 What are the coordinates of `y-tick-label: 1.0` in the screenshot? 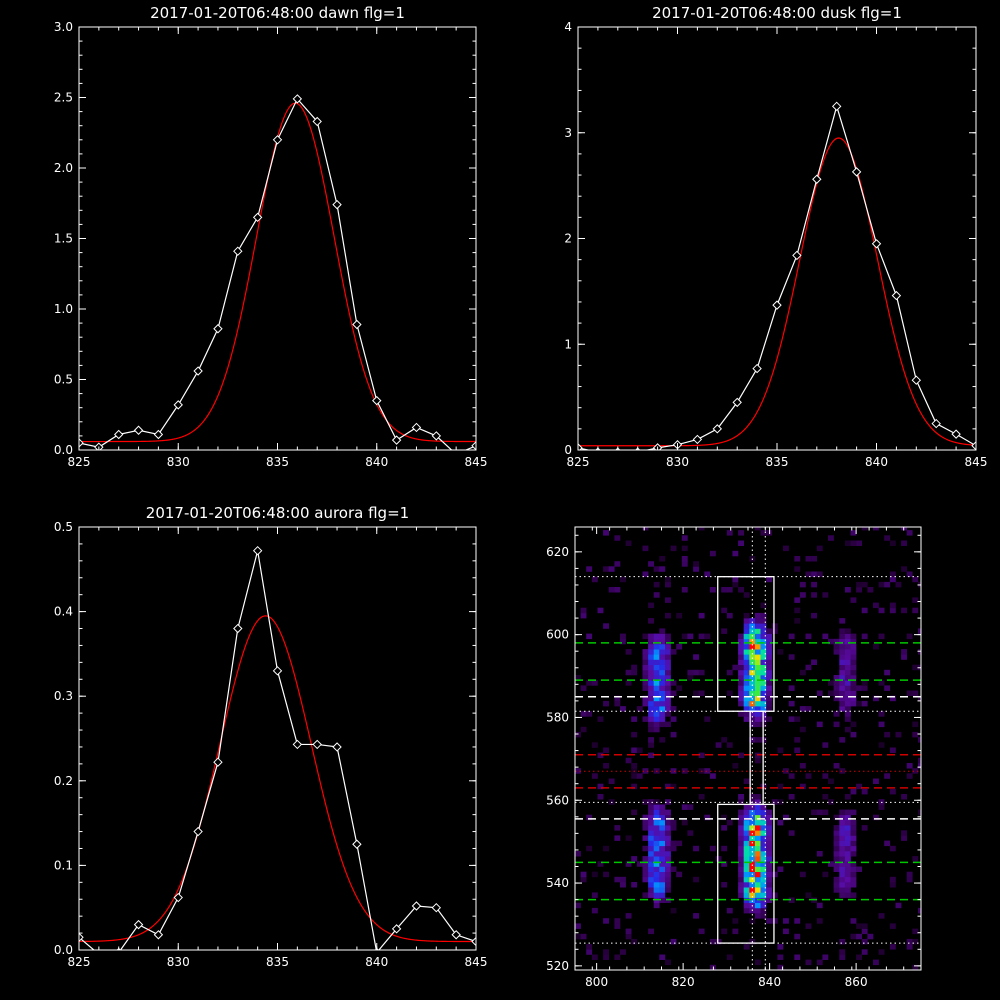 It's located at (63, 309).